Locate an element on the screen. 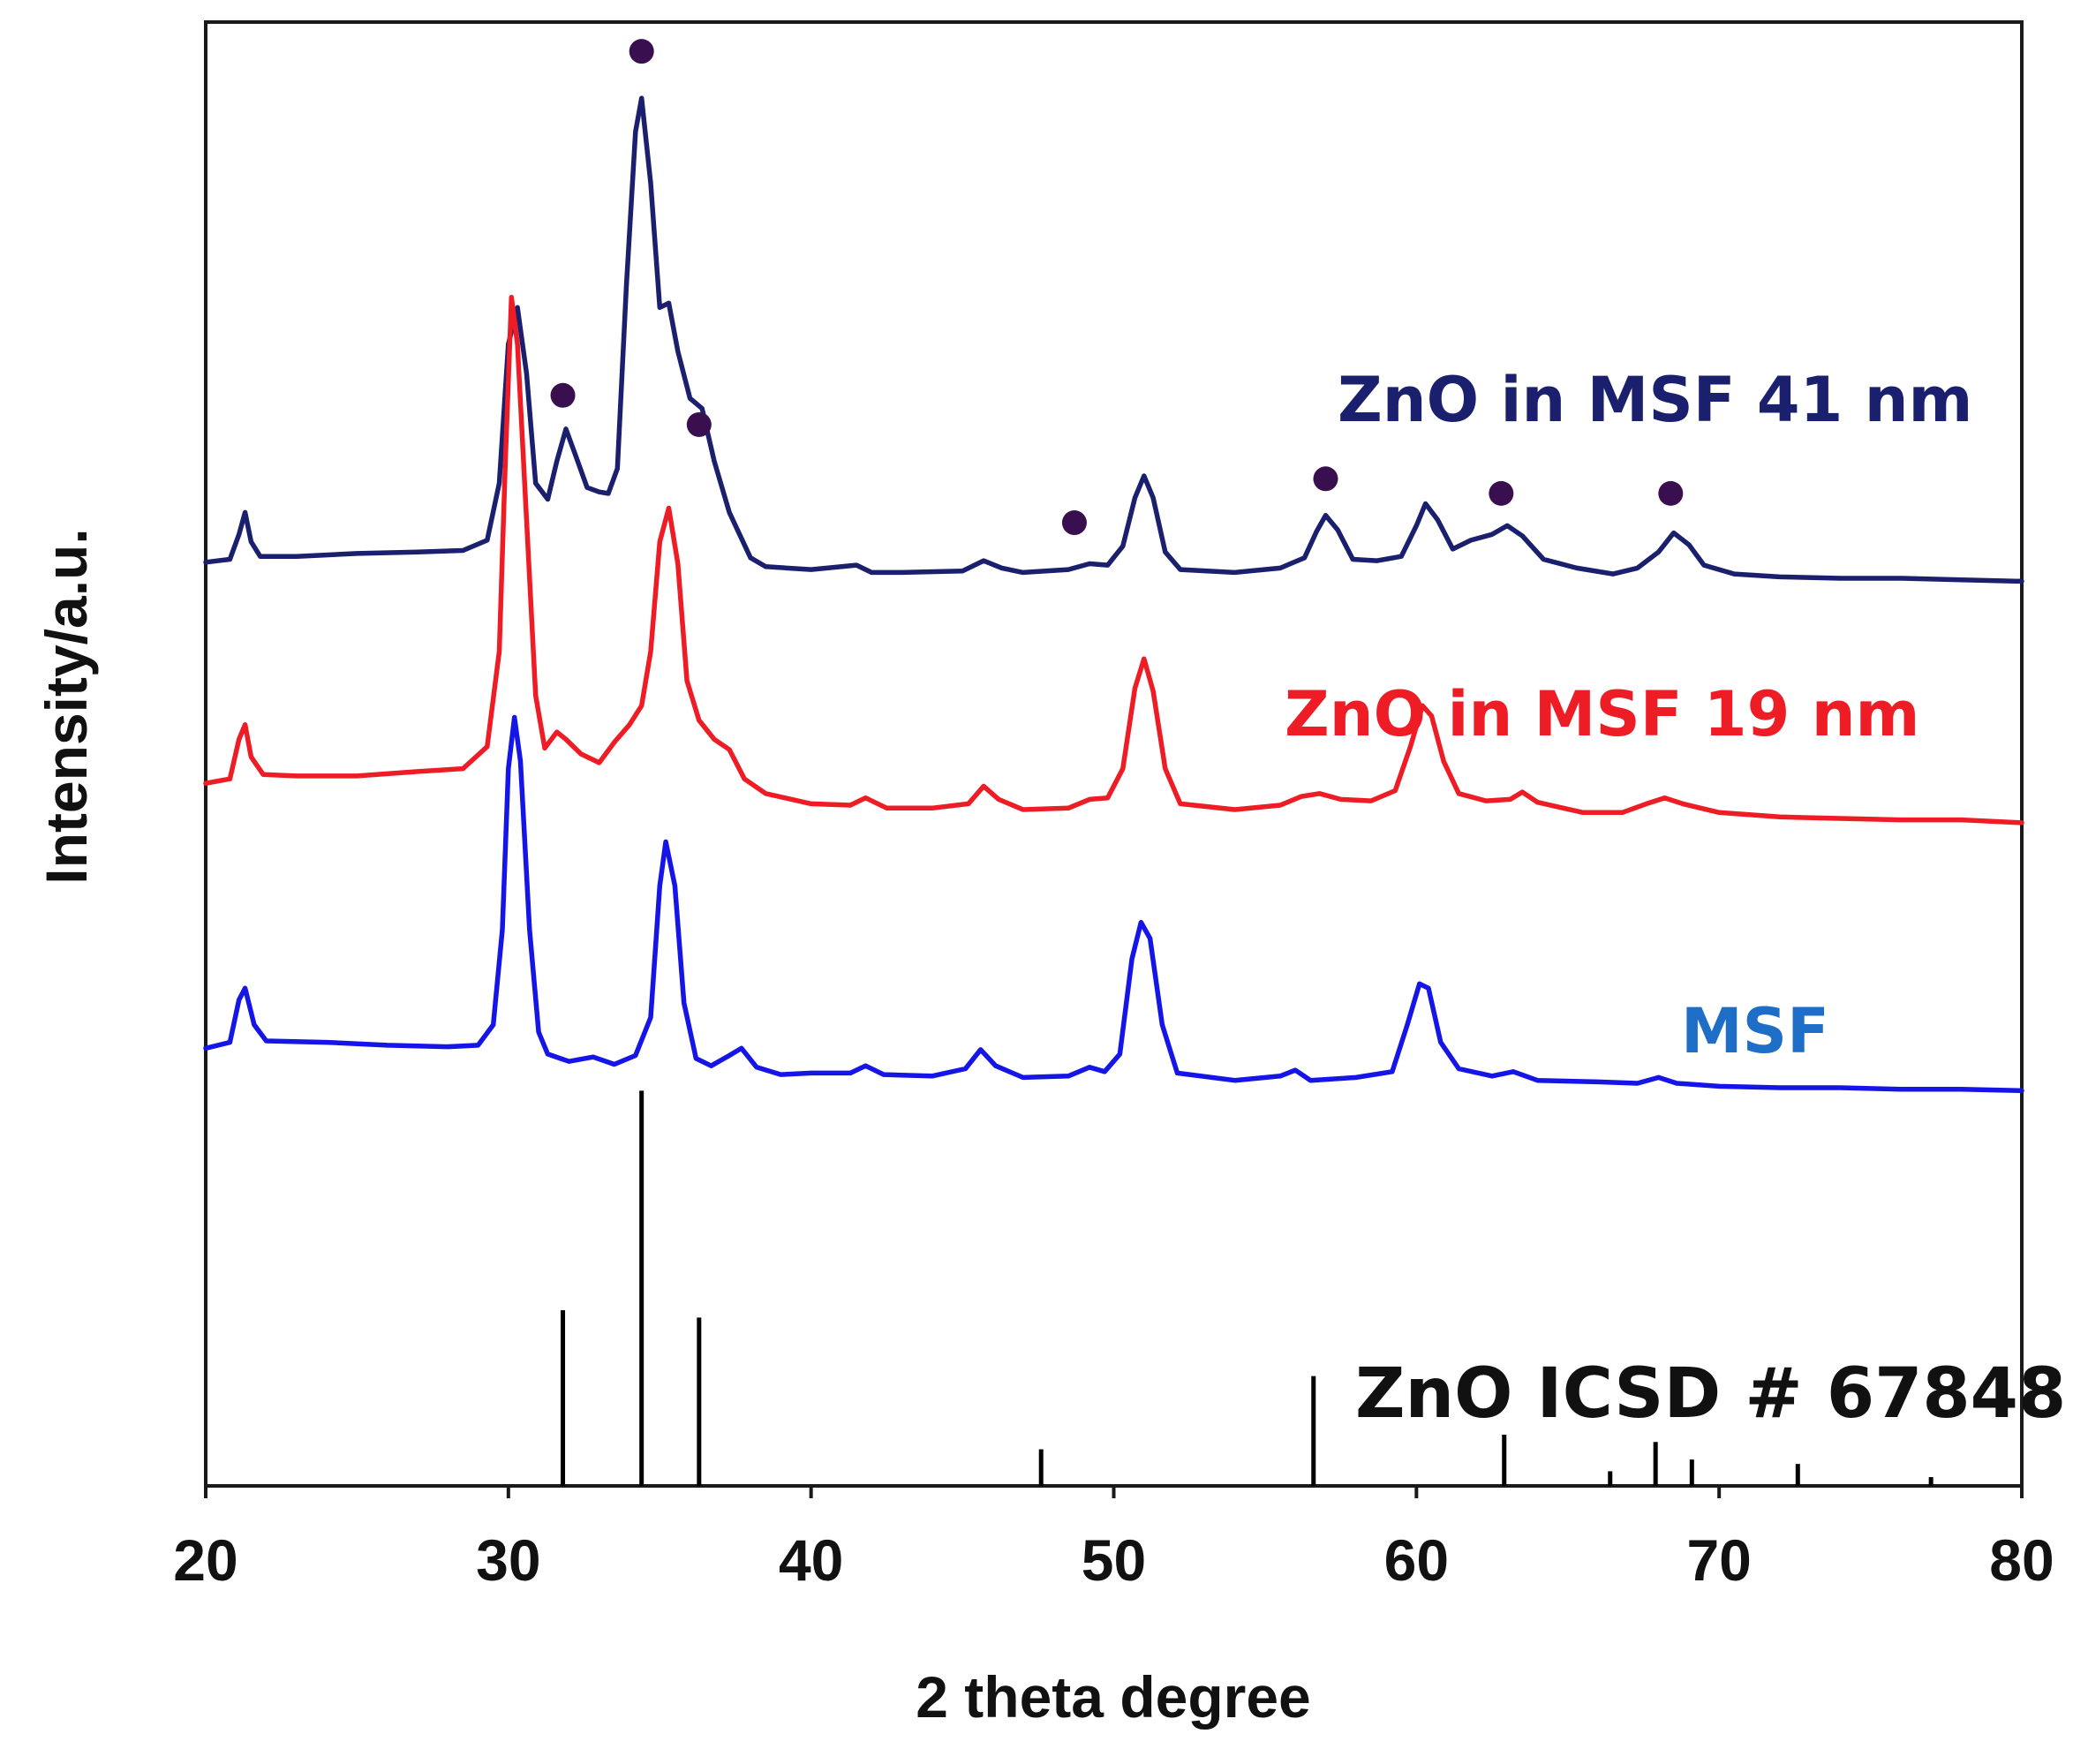  x-tick-label-30: 30 is located at coordinates (508, 1560).